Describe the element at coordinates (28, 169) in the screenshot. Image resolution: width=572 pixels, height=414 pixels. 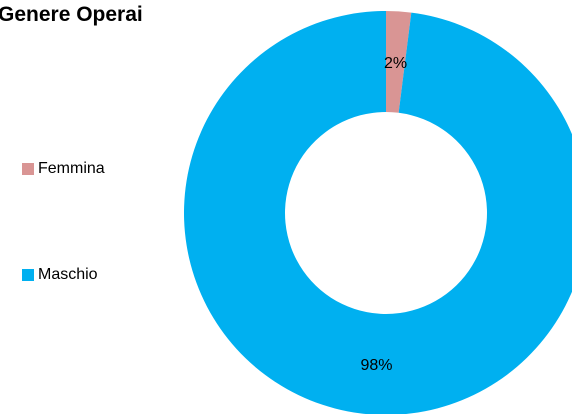
I see `legend-swatch-femmina` at that location.